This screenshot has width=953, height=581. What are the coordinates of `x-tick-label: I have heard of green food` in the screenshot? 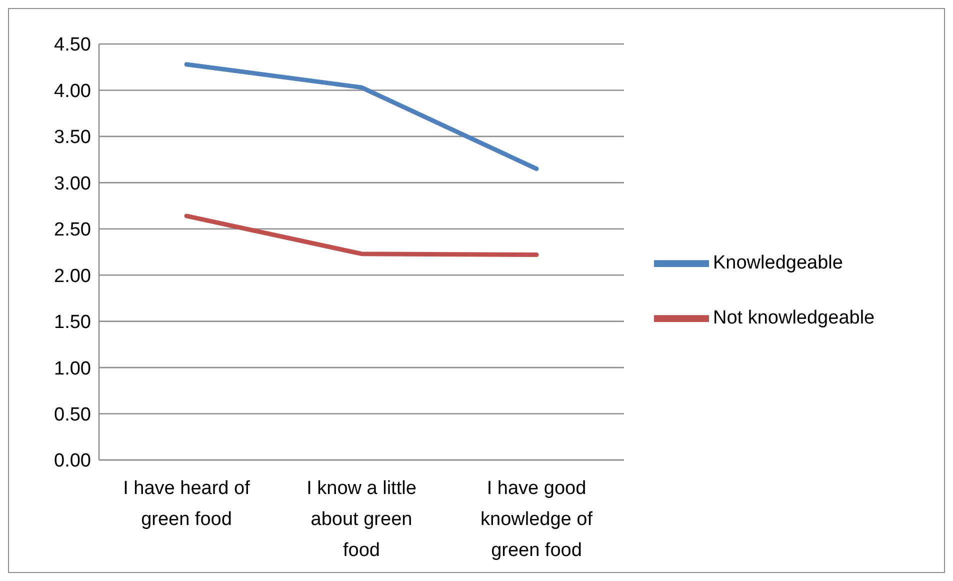 It's located at (187, 504).